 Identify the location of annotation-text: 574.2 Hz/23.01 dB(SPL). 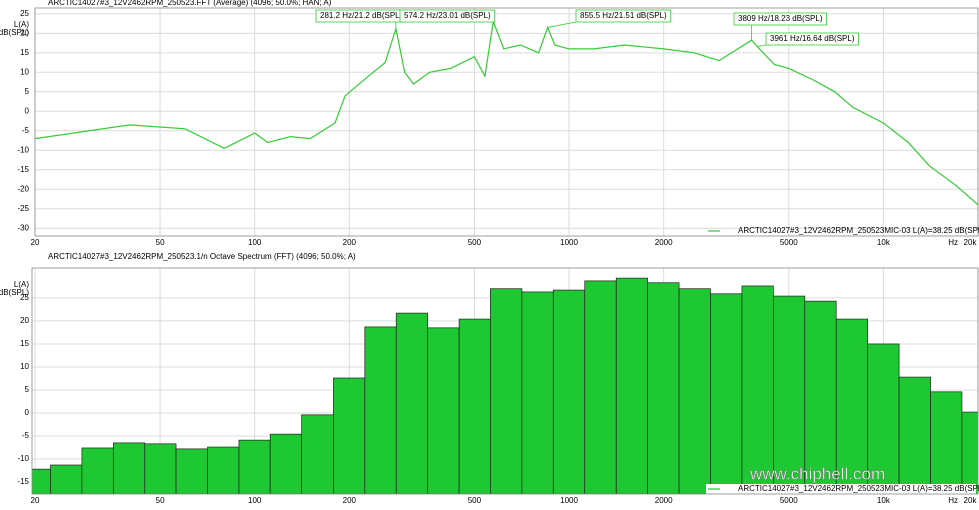
(447, 15).